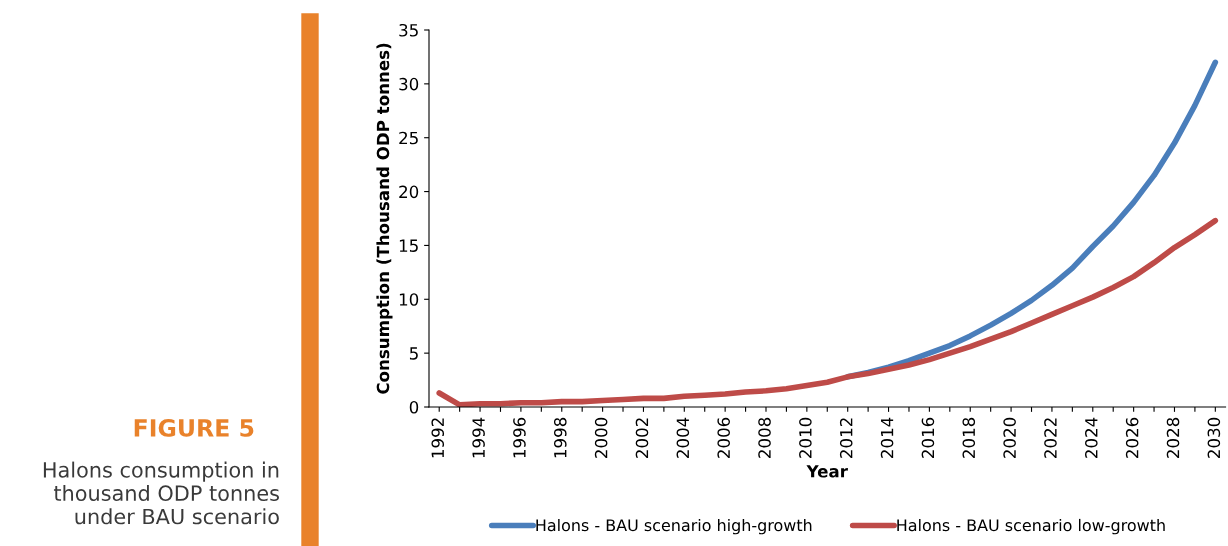 The width and height of the screenshot is (1228, 546). Describe the element at coordinates (764, 437) in the screenshot. I see `x-tick-label: 2008` at that location.